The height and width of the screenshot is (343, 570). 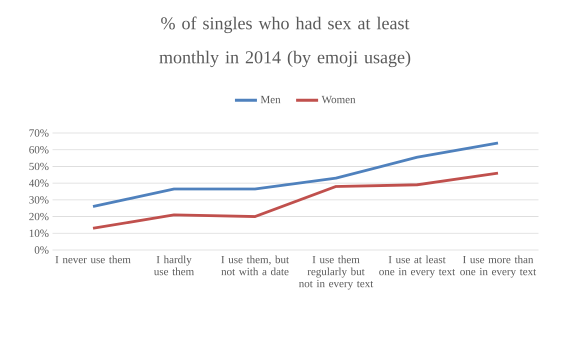 I want to click on y-tick-label: 40%, so click(x=39, y=183).